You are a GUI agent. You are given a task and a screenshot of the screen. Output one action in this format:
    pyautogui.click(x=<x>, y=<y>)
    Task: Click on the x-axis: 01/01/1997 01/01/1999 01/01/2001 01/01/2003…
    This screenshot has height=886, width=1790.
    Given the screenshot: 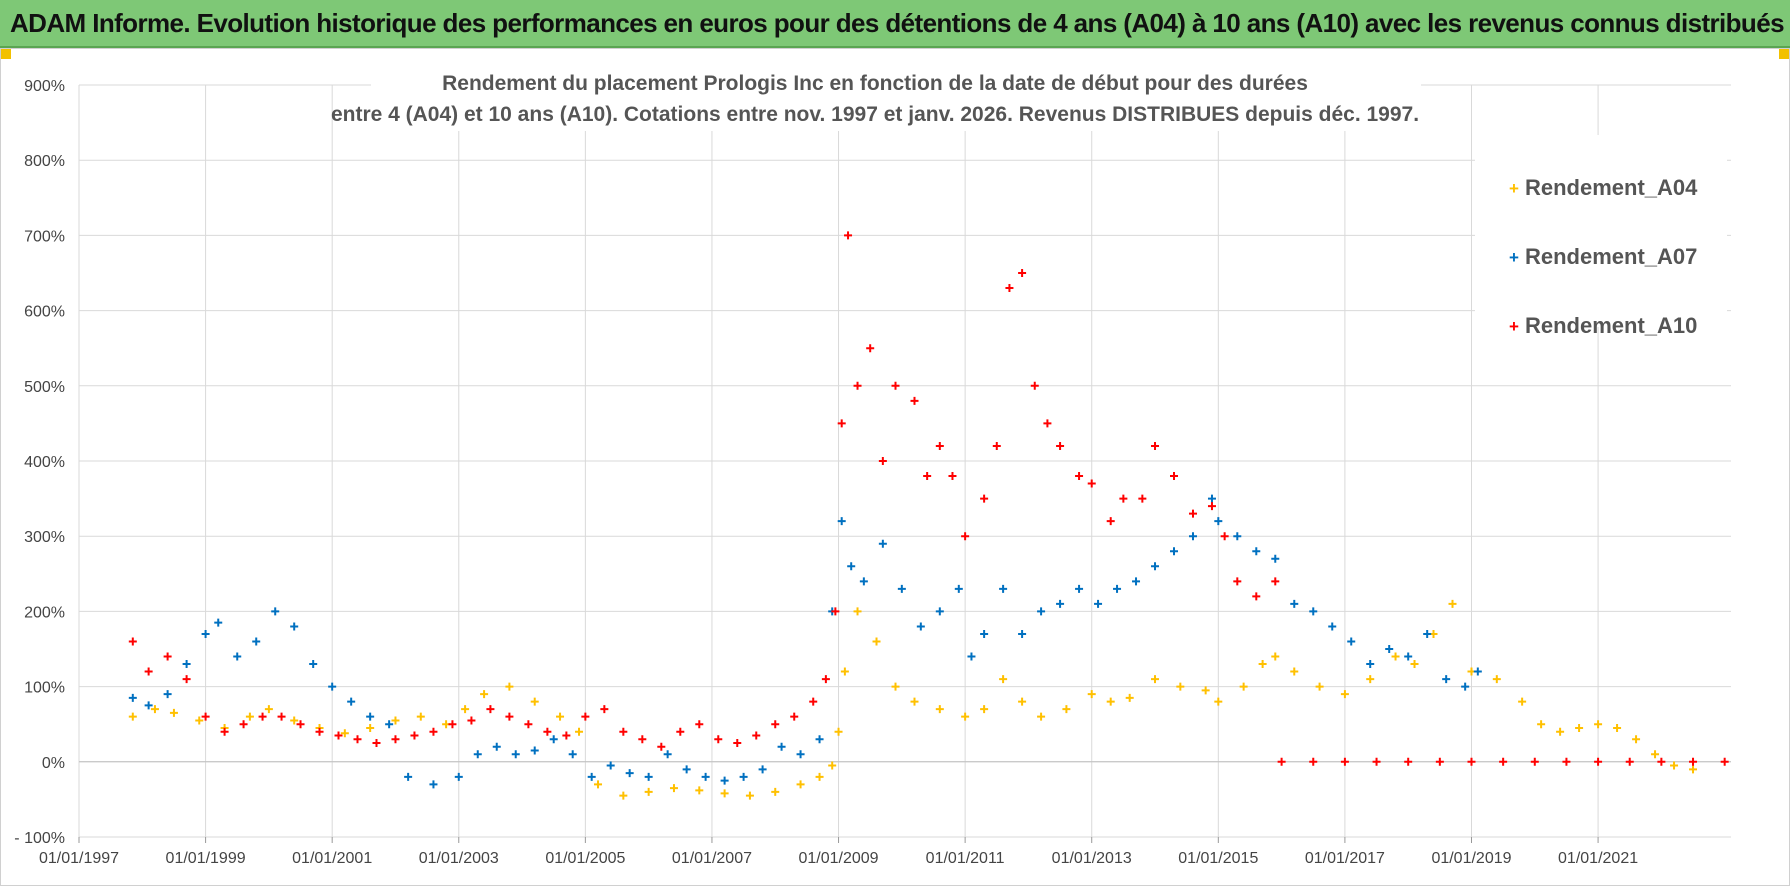 What is the action you would take?
    pyautogui.click(x=838, y=852)
    